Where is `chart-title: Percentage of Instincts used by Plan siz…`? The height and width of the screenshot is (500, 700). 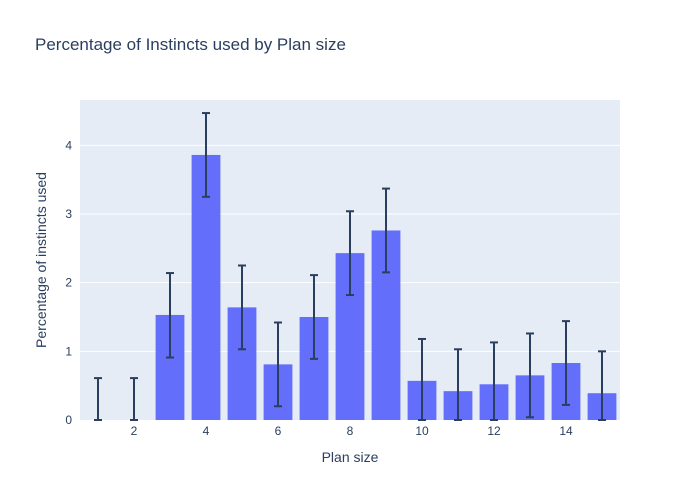 chart-title: Percentage of Instincts used by Plan siz… is located at coordinates (190, 44).